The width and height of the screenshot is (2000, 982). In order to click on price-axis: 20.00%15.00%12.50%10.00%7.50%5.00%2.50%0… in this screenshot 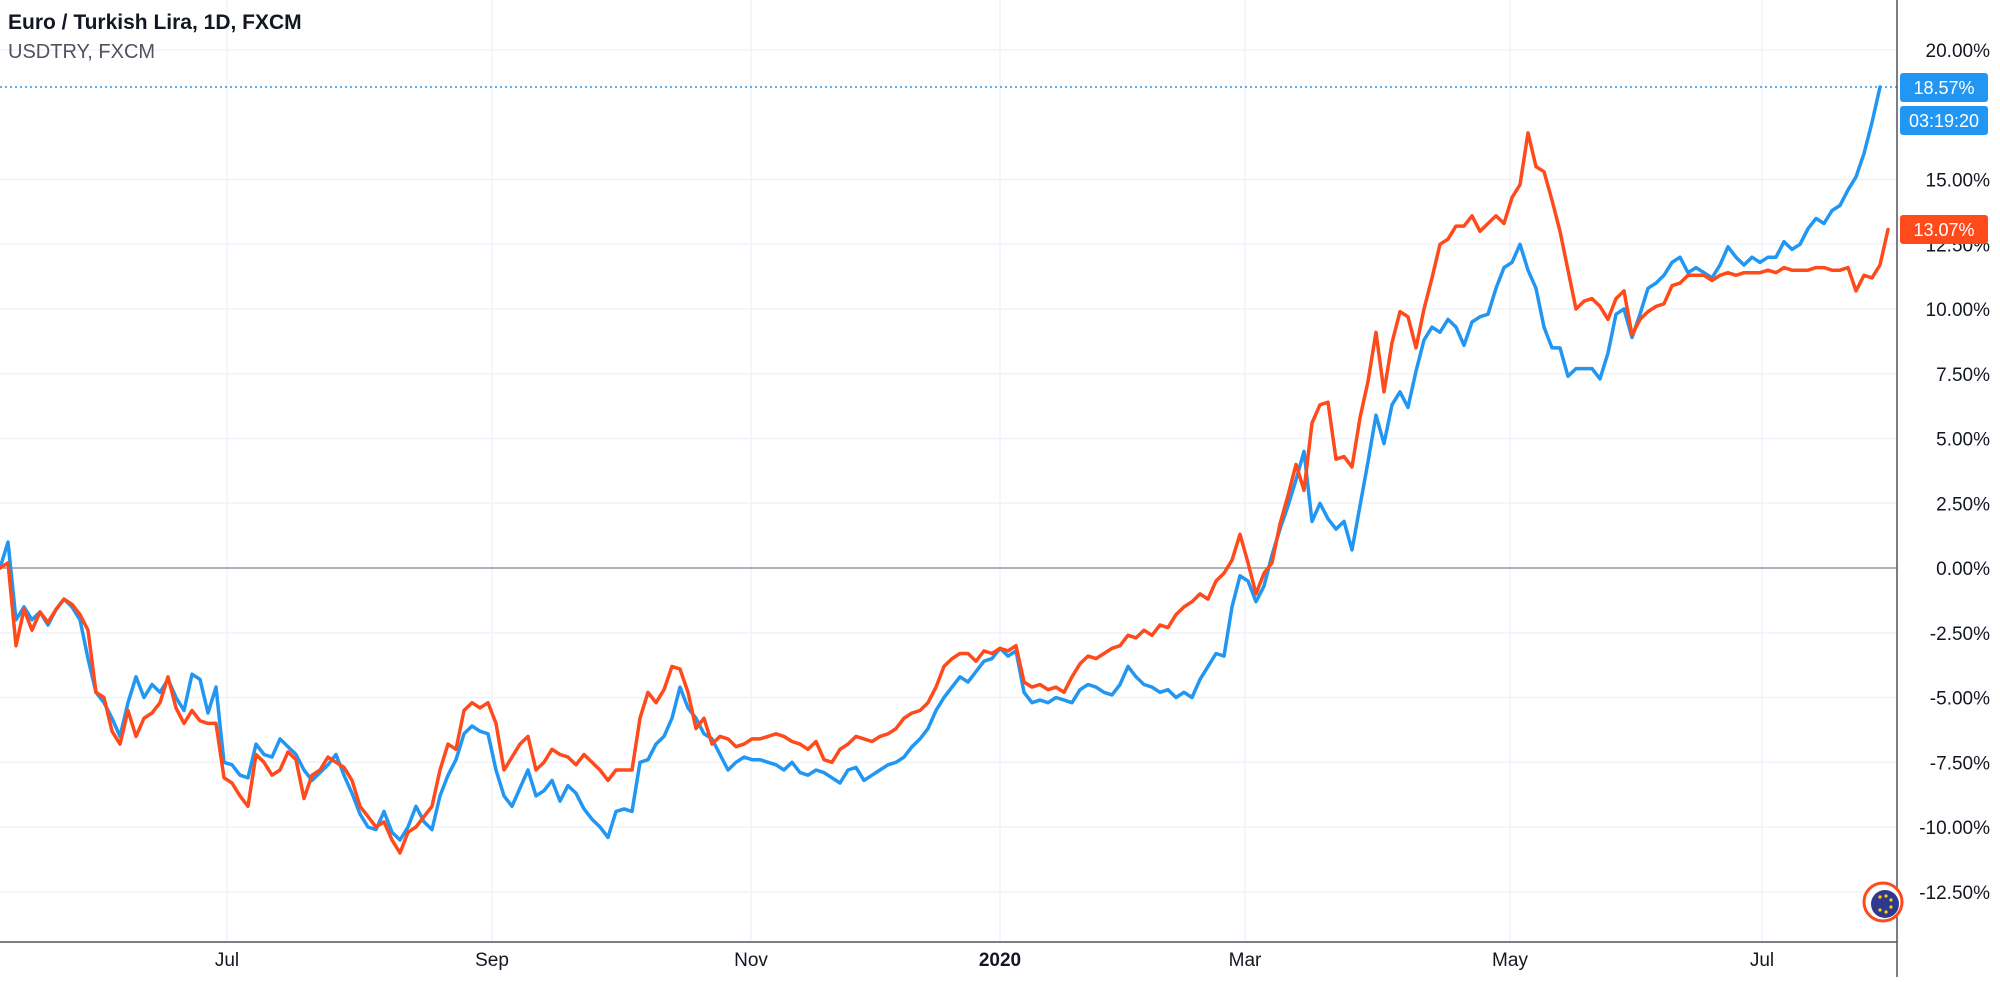, I will do `click(1954, 472)`.